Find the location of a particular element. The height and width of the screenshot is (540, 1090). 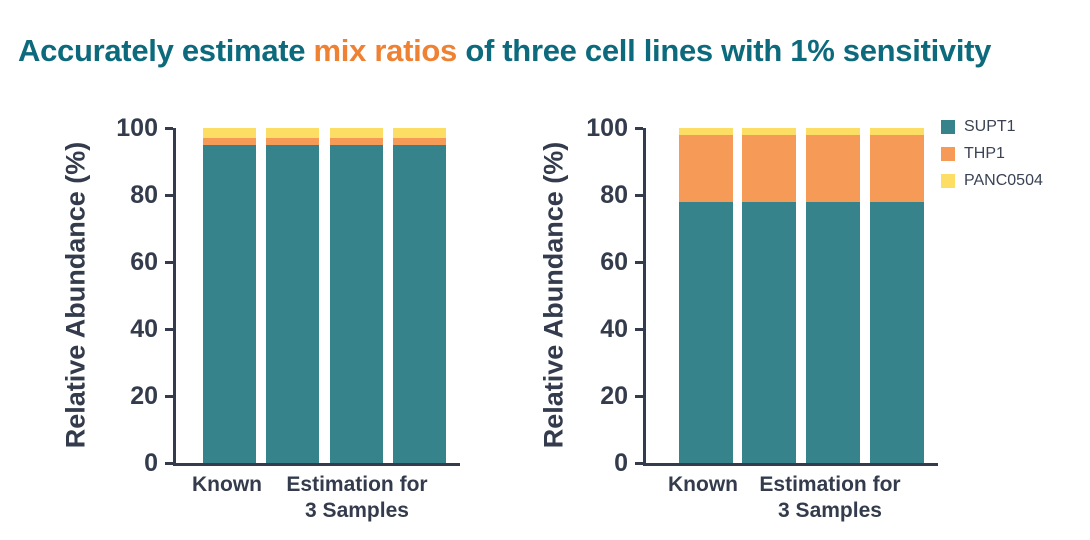

panc0504-color-swatch-icon is located at coordinates (948, 181).